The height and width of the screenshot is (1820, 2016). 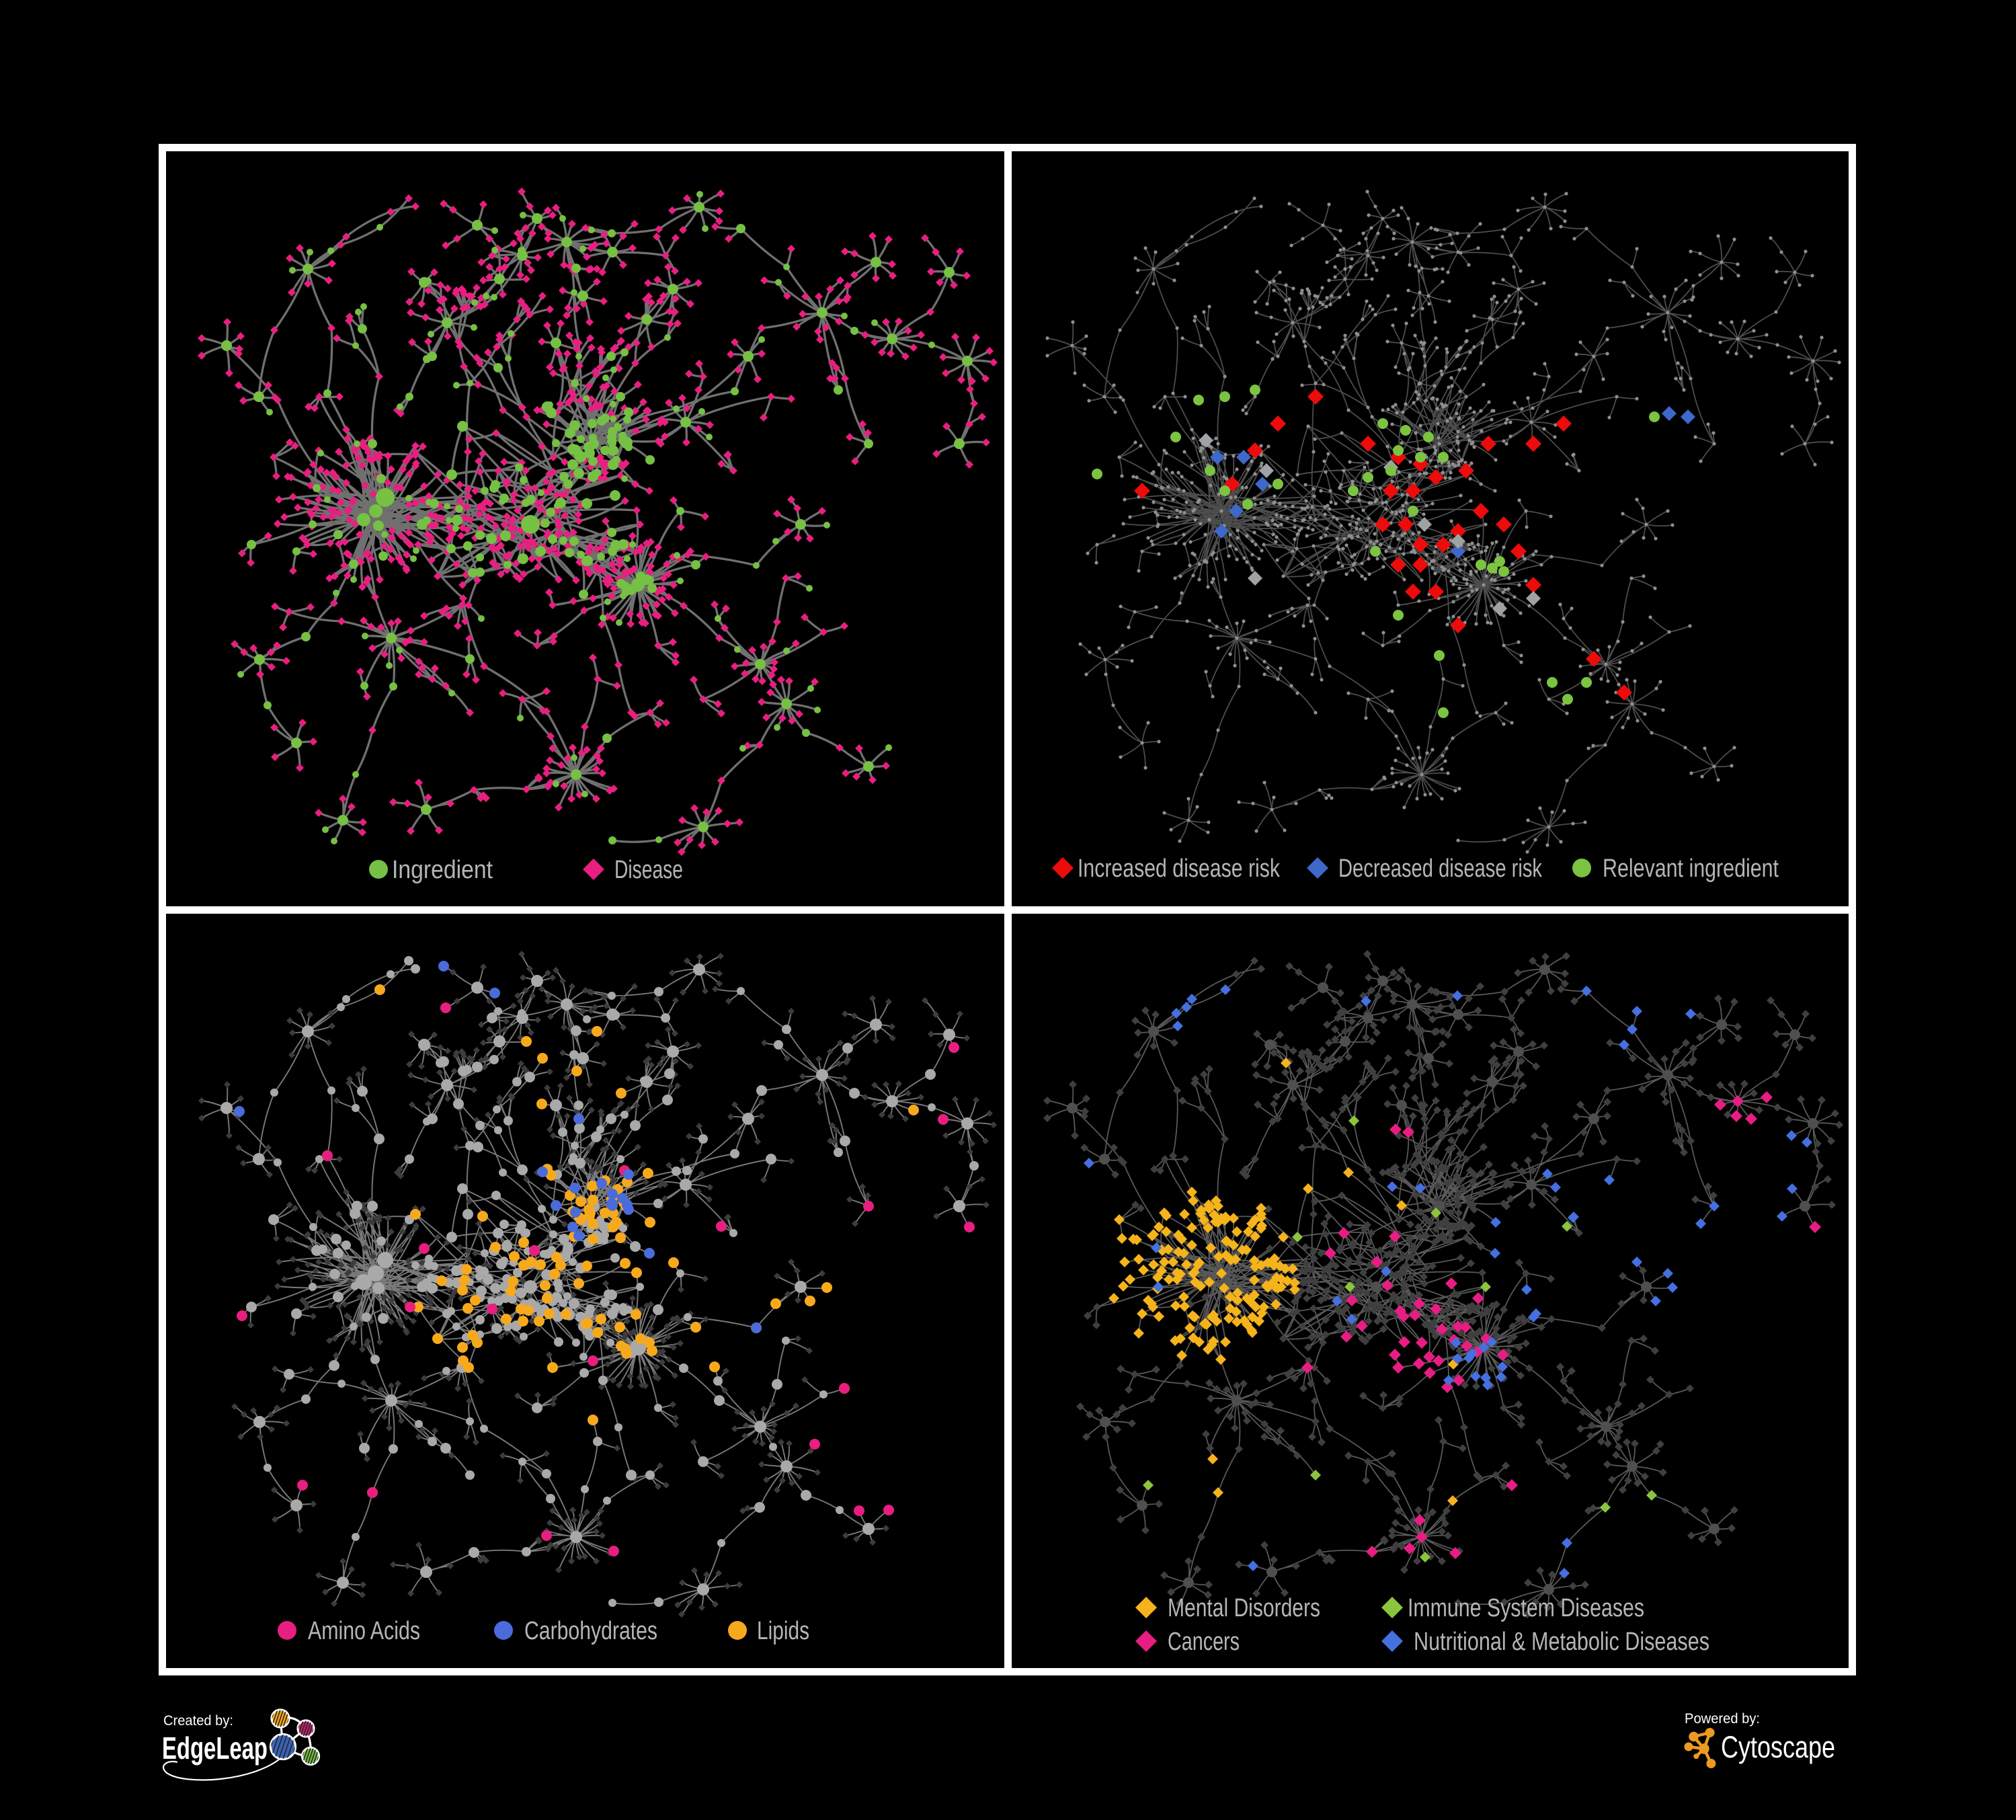 I want to click on svg-text: Lipids, so click(x=783, y=1631).